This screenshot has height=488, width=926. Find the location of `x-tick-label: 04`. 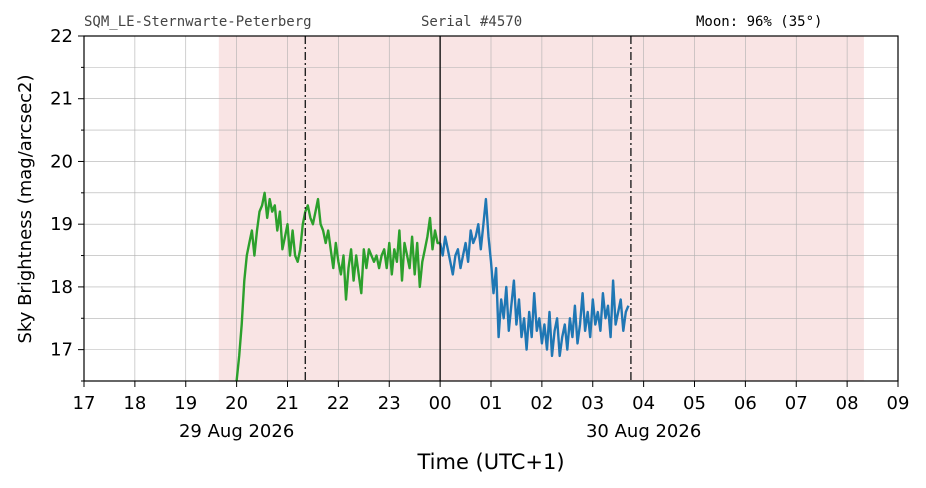

x-tick-label: 04 is located at coordinates (643, 403).